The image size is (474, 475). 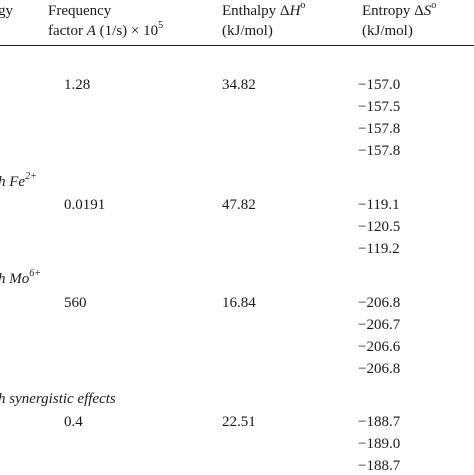 What do you see at coordinates (379, 444) in the screenshot?
I see `group-4-entropy-2: −189.0` at bounding box center [379, 444].